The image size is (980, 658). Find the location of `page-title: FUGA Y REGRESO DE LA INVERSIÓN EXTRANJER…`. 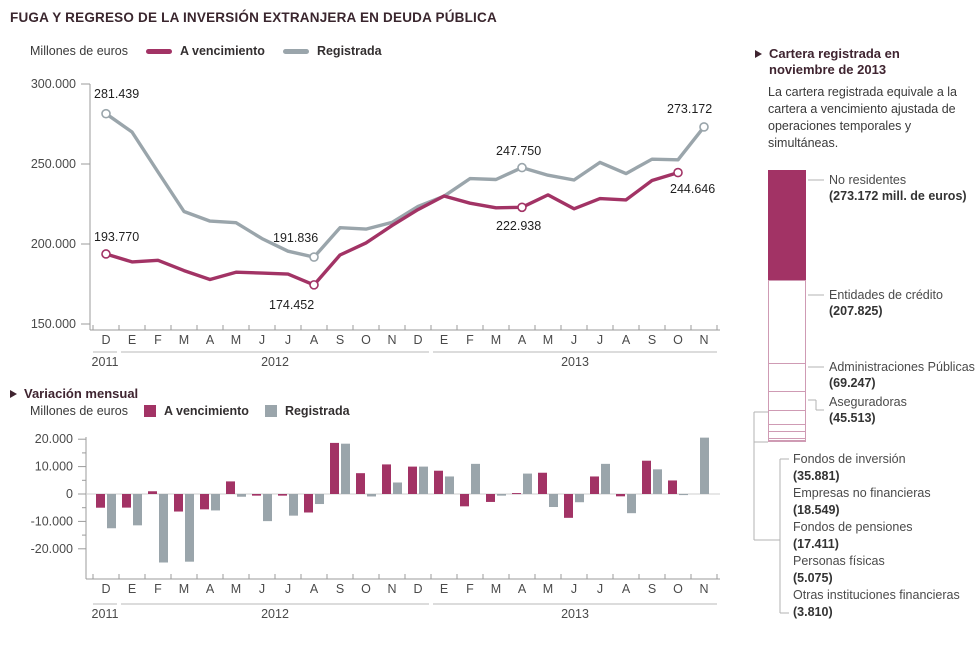

page-title: FUGA Y REGRESO DE LA INVERSIÓN EXTRANJER… is located at coordinates (253, 17).